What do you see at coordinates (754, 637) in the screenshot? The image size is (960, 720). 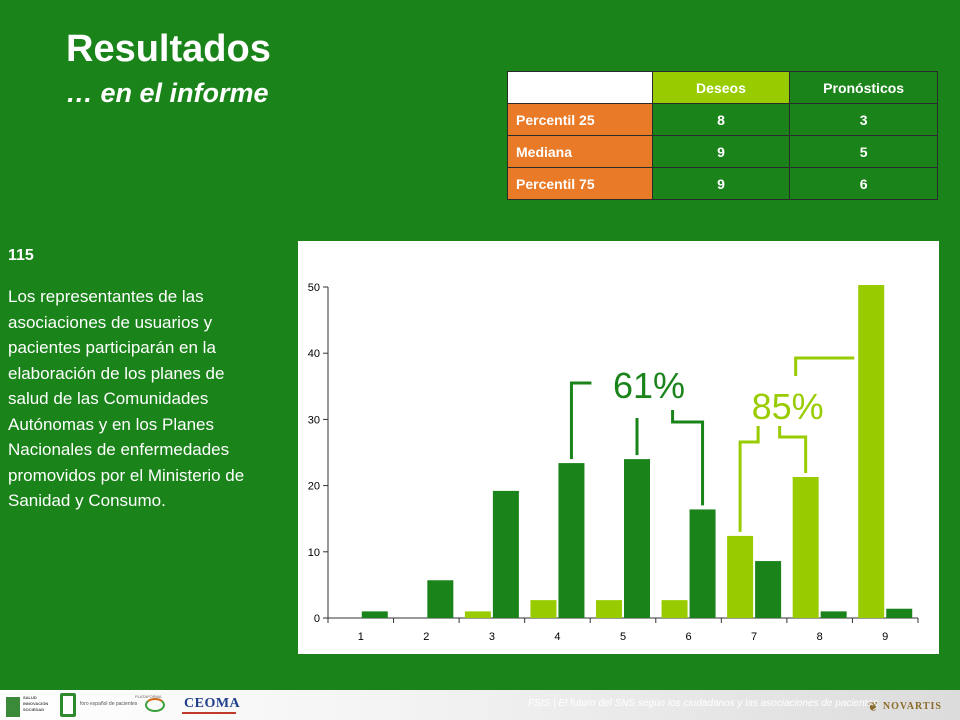 I see `x-tick-label: 7` at bounding box center [754, 637].